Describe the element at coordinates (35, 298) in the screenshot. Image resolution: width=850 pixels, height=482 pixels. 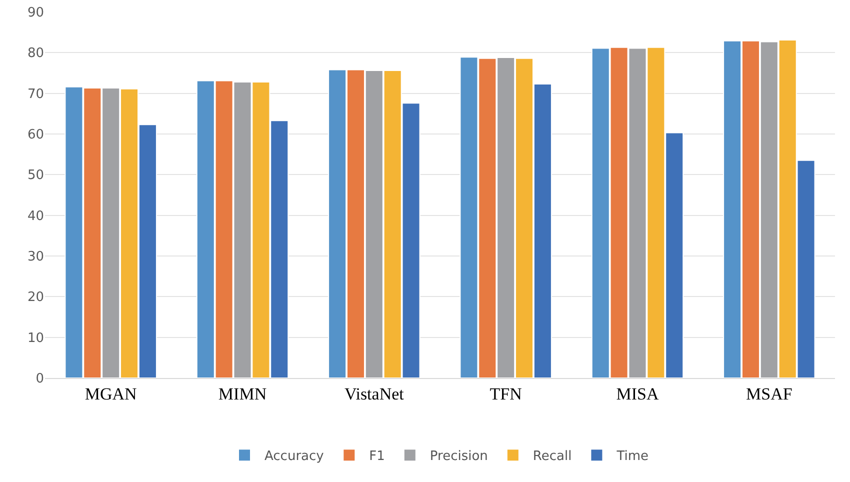
I see `y-tick-label: 20` at that location.